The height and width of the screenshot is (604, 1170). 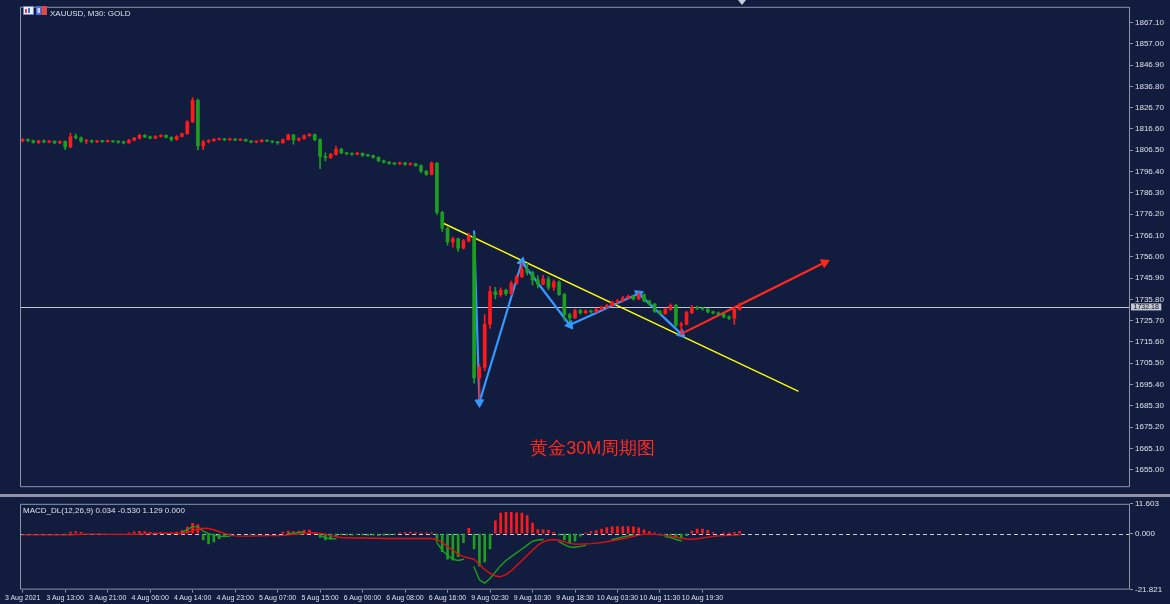 I want to click on y-tick-label: 1685.30, so click(x=1150, y=405).